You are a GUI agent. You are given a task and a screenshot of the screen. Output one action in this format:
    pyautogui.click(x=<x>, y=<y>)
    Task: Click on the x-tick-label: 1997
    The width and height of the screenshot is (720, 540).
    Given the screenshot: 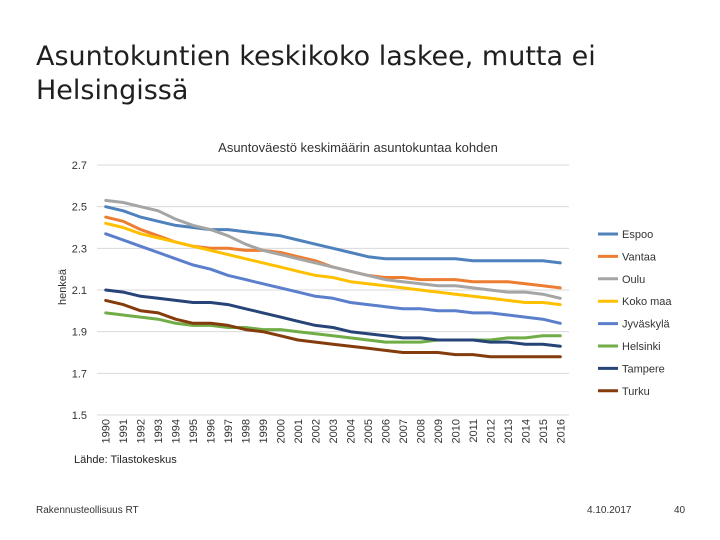 What is the action you would take?
    pyautogui.click(x=229, y=431)
    